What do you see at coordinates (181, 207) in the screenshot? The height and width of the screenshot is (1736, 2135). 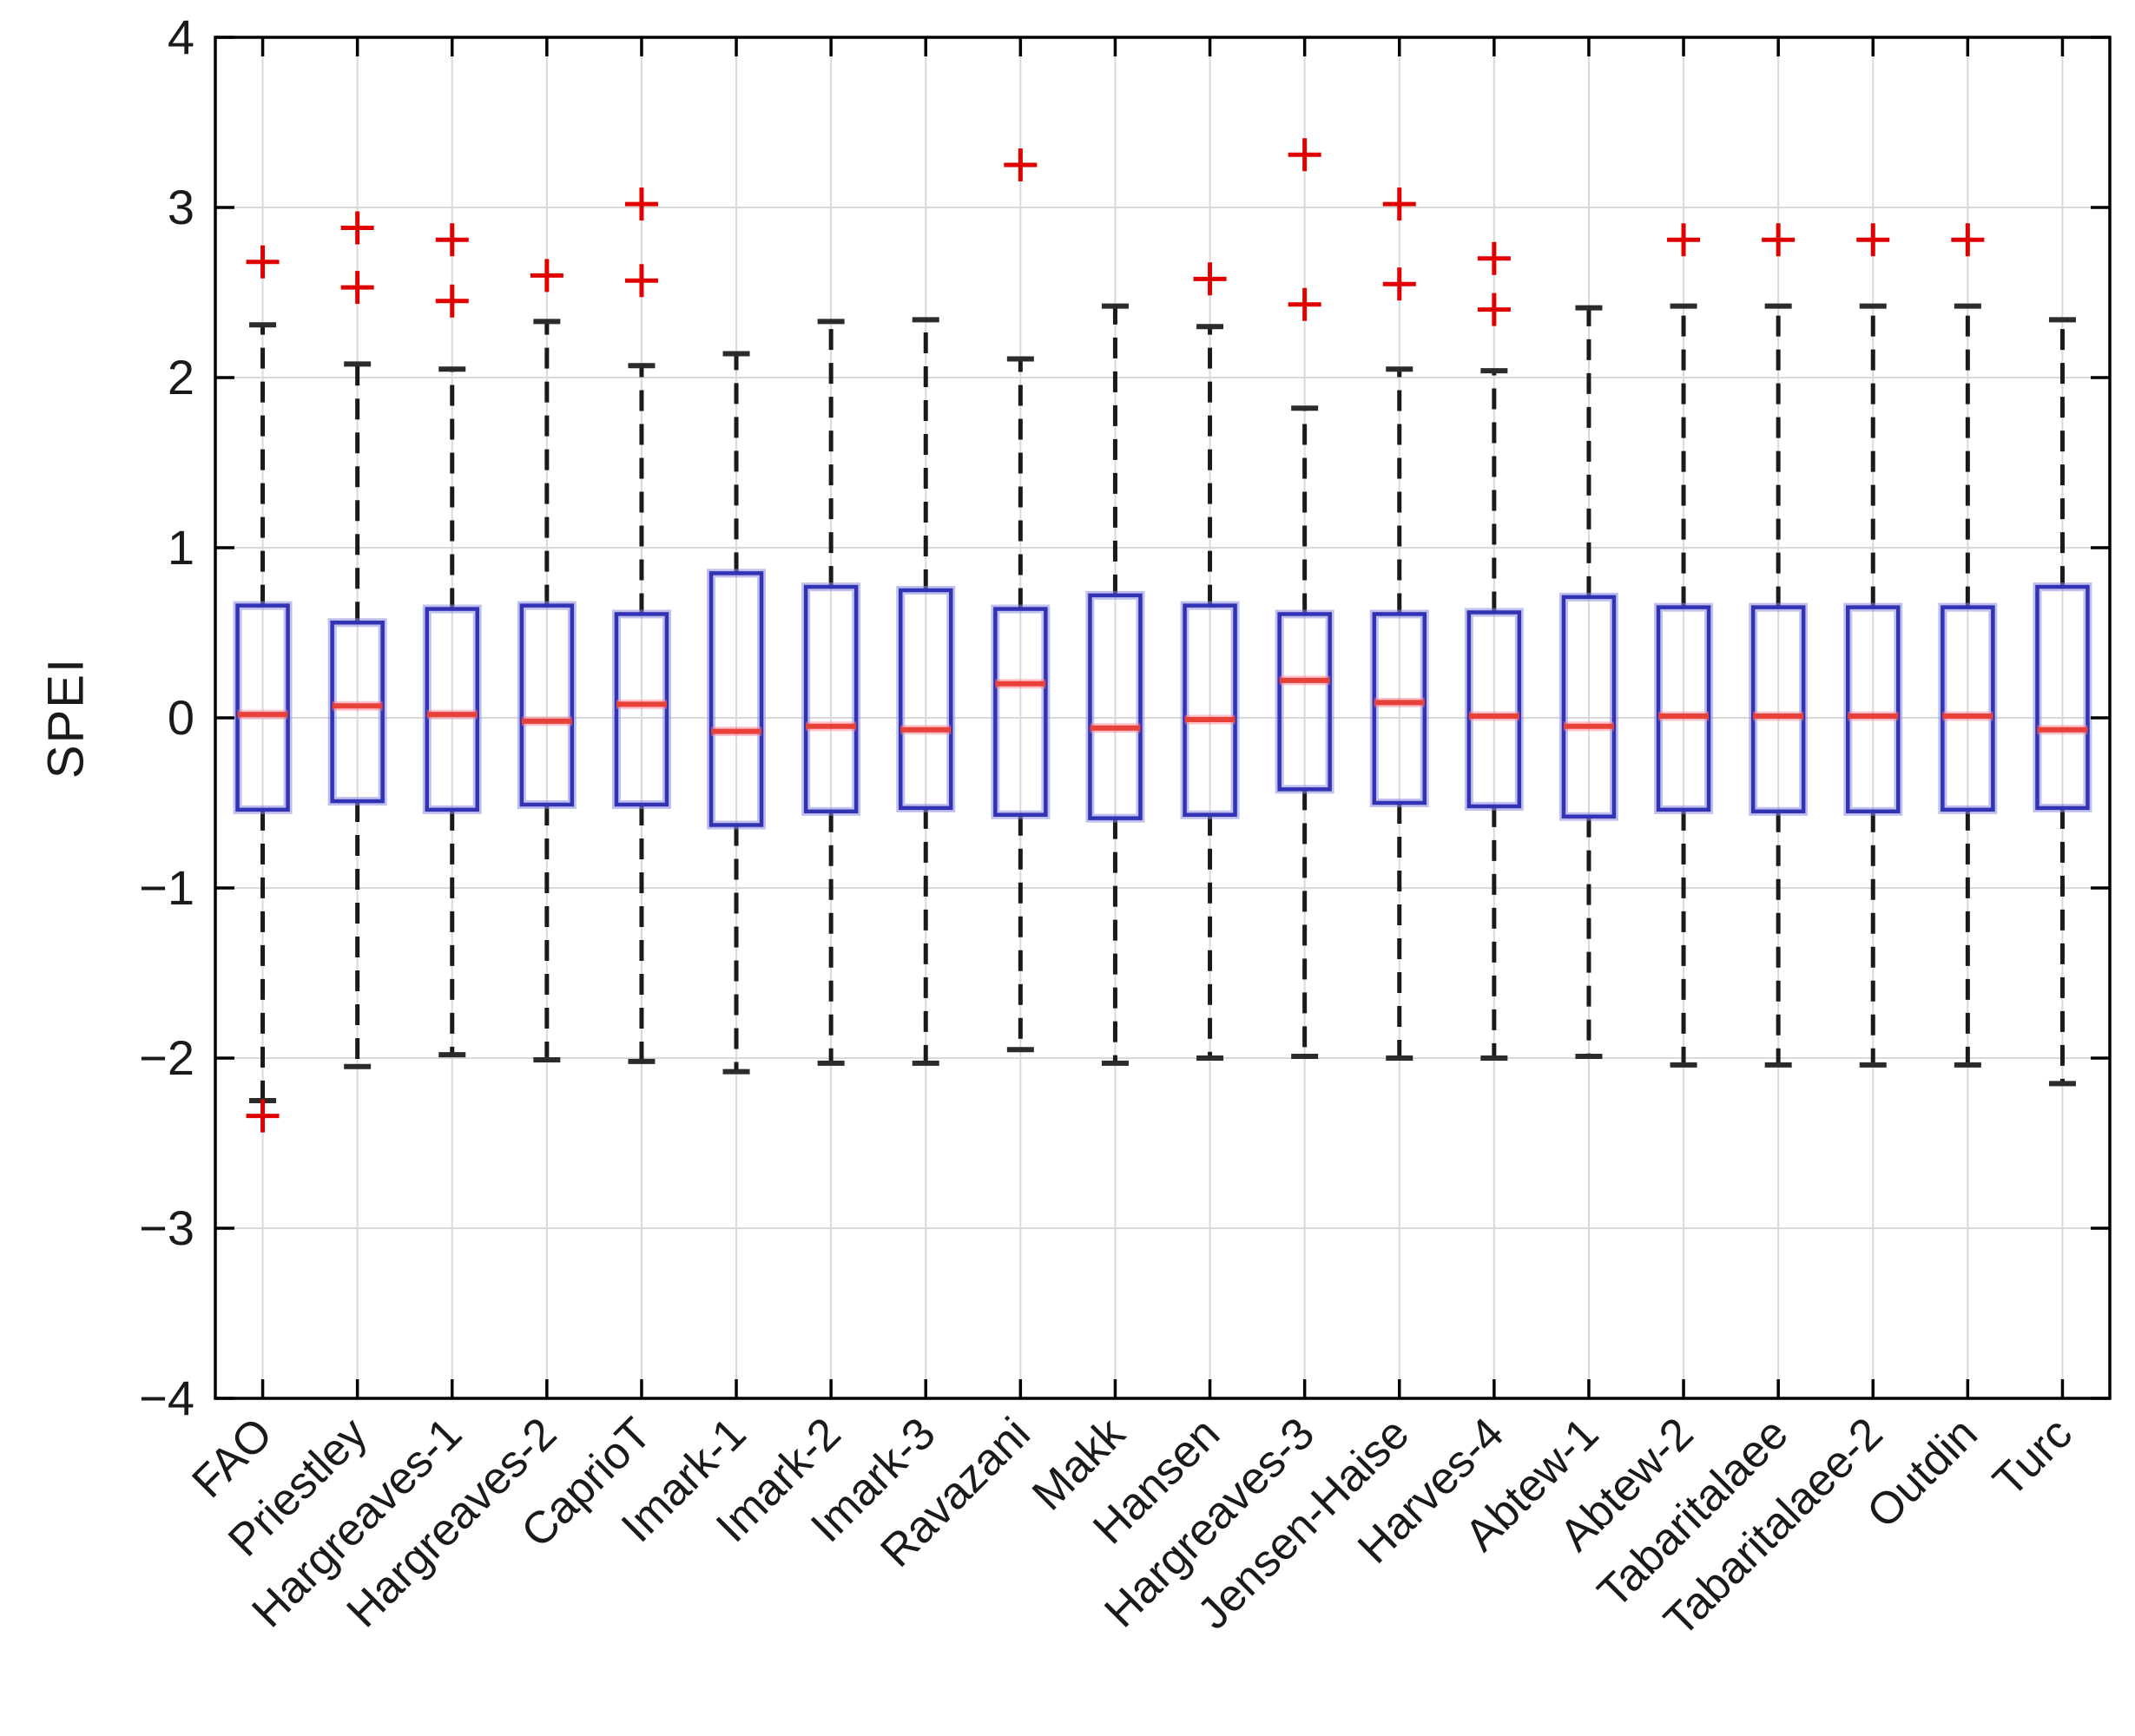 I see `y-tick-label: 3` at bounding box center [181, 207].